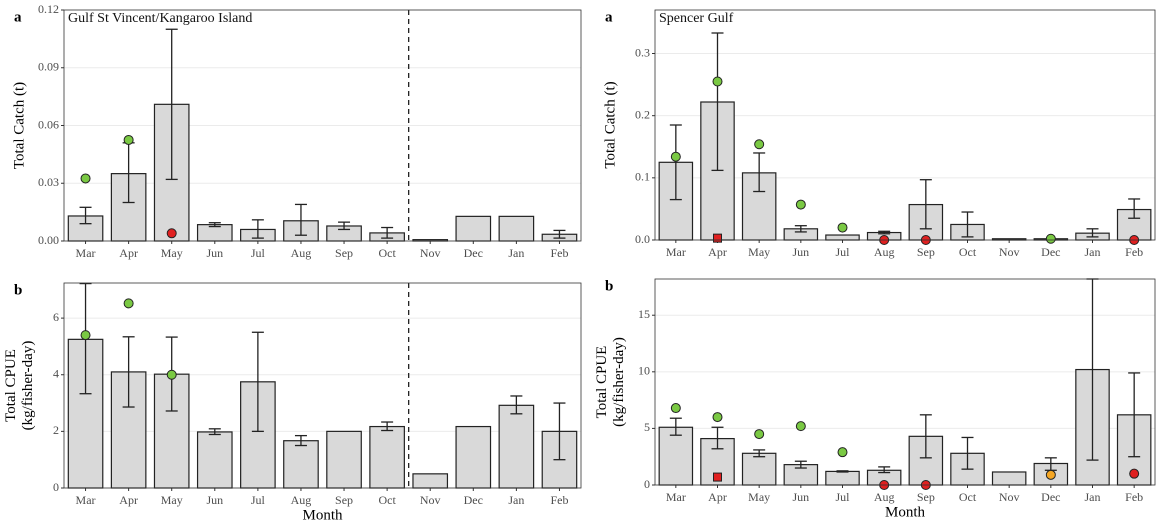  Describe the element at coordinates (160, 18) in the screenshot. I see `annotation: Gulf St Vincent/Kangaroo Island` at that location.